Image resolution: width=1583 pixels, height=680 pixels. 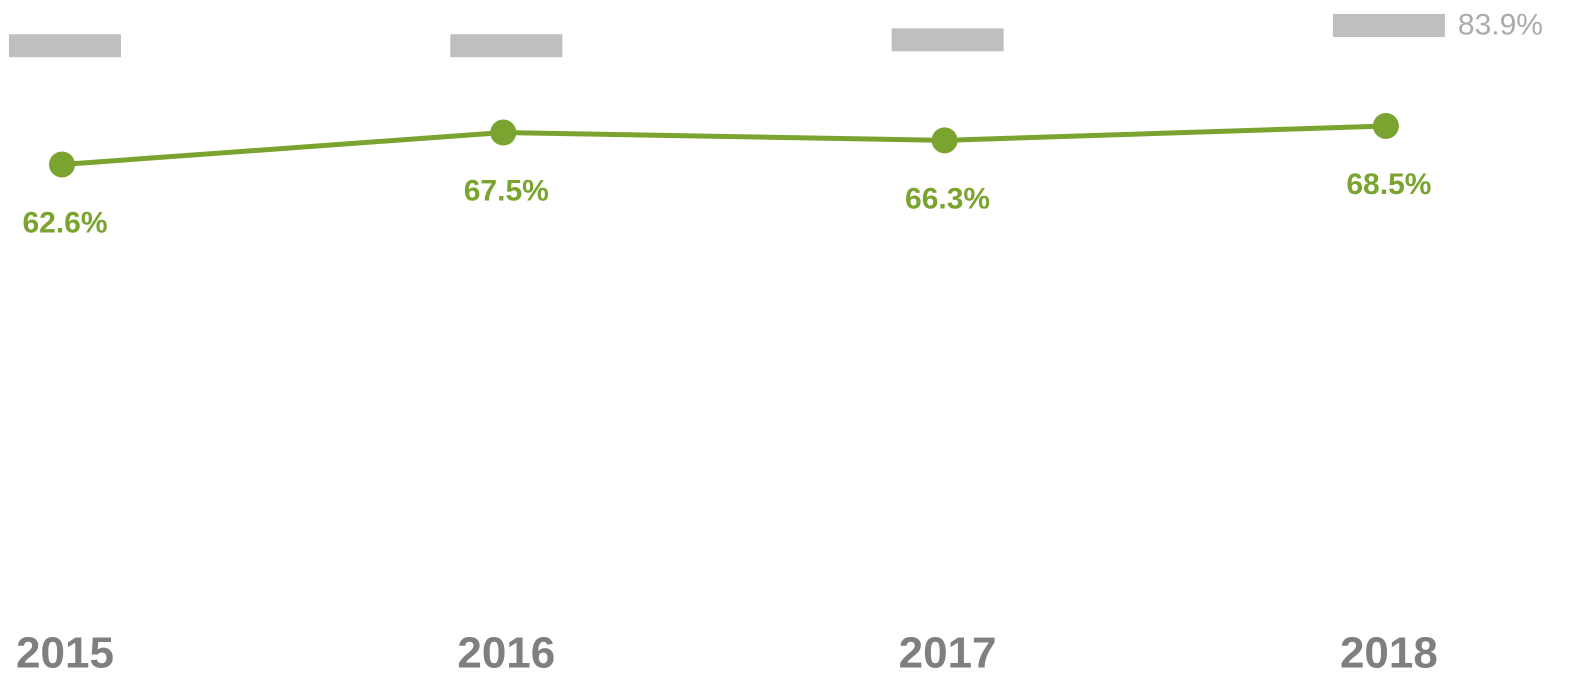 I want to click on x-tick-label: 2018, so click(x=1389, y=653).